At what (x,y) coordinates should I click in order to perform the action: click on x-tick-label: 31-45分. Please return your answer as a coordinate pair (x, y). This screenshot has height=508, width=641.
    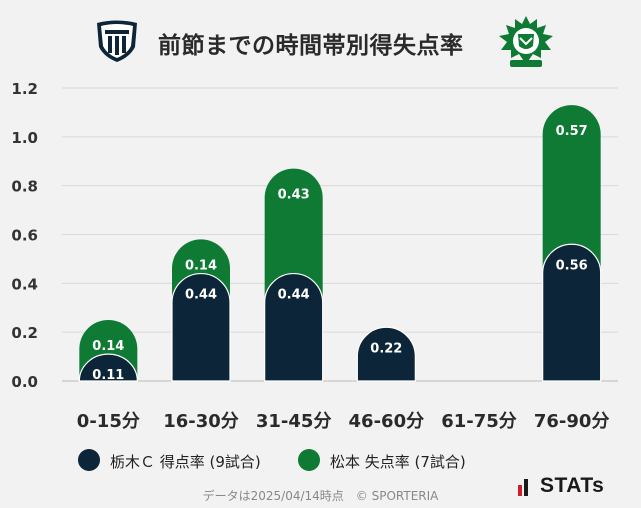
    Looking at the image, I should click on (294, 421).